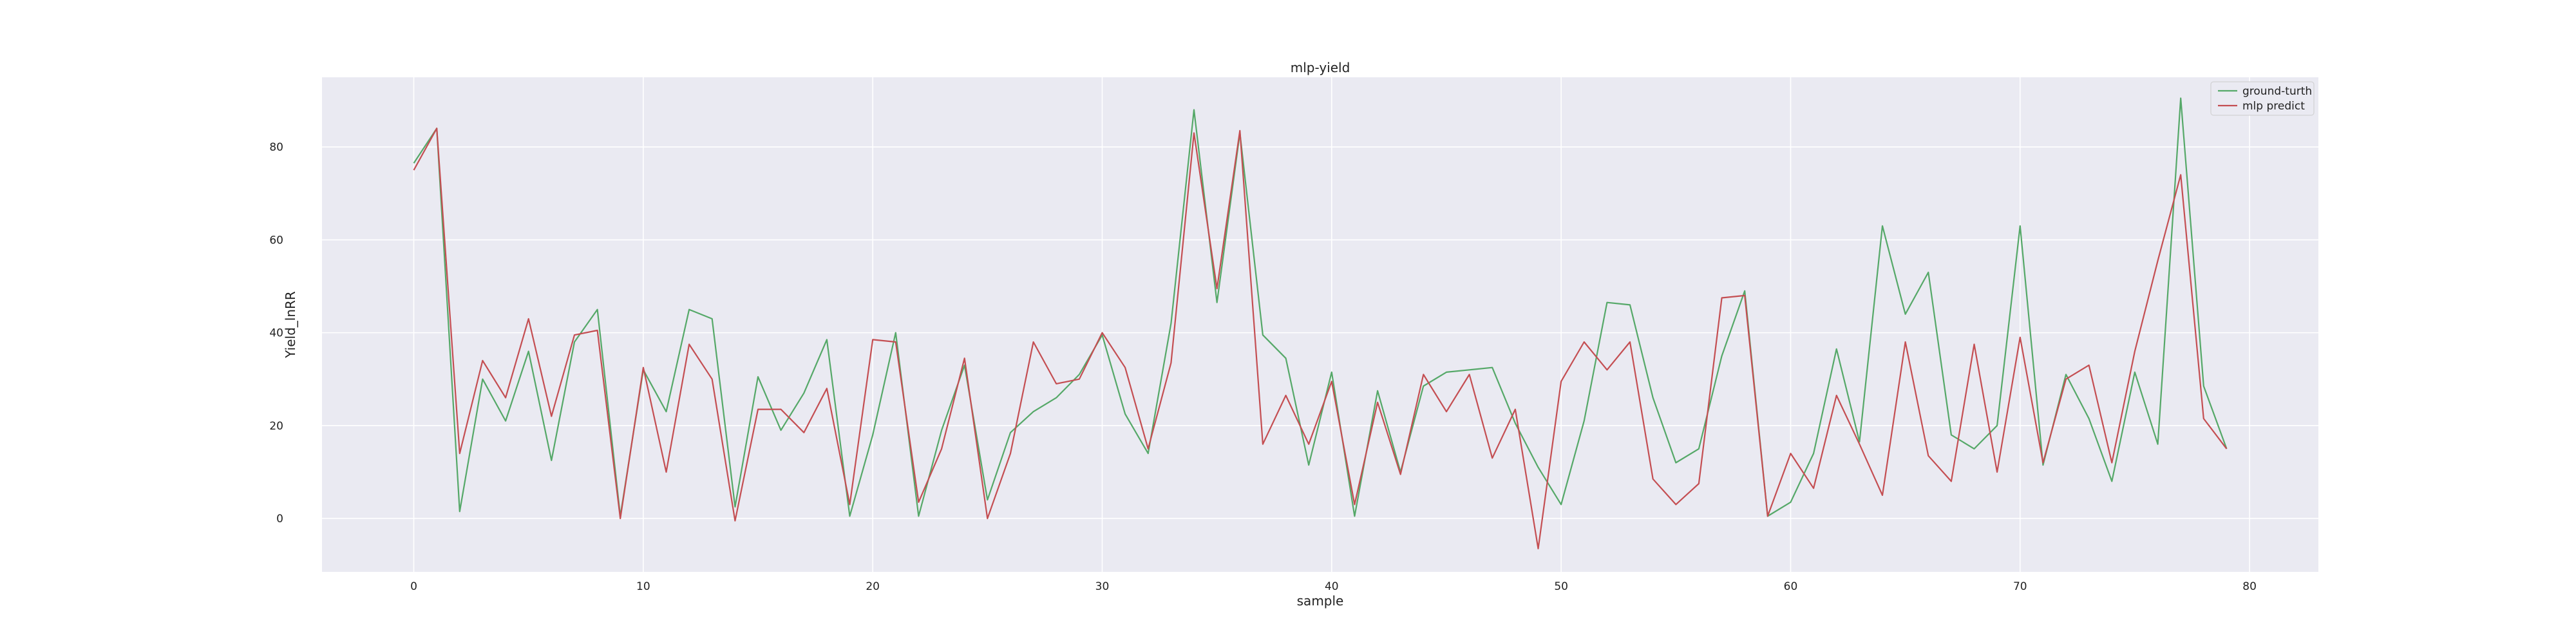 This screenshot has height=644, width=2576. Describe the element at coordinates (276, 240) in the screenshot. I see `y-tick-label-60: 60` at that location.